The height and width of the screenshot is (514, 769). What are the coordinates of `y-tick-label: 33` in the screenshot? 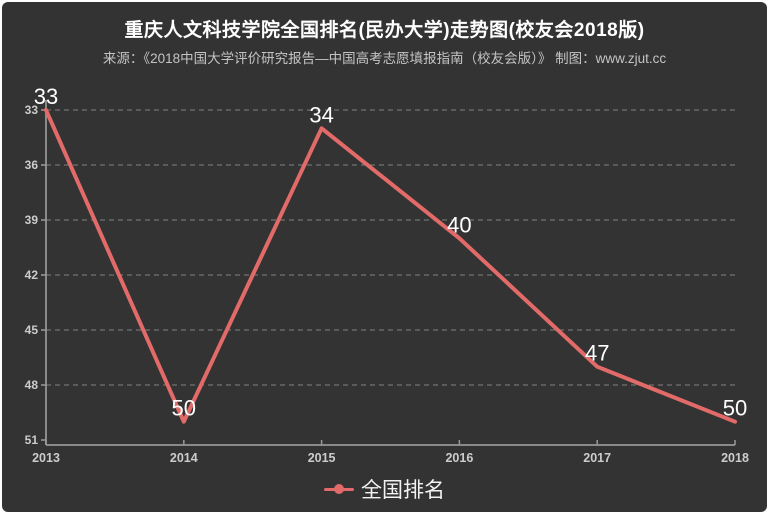 It's located at (32, 110).